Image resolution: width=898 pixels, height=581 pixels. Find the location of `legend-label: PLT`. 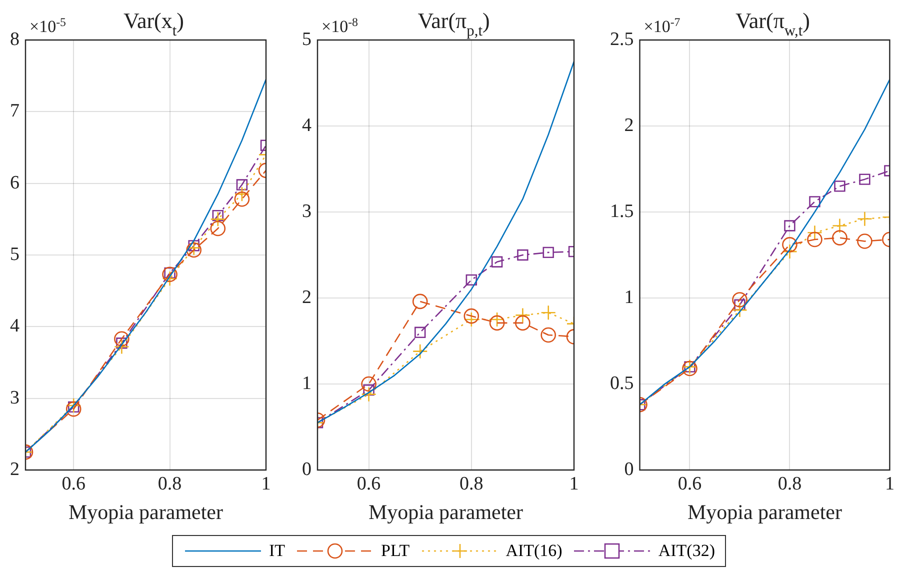

legend-label: PLT is located at coordinates (395, 551).